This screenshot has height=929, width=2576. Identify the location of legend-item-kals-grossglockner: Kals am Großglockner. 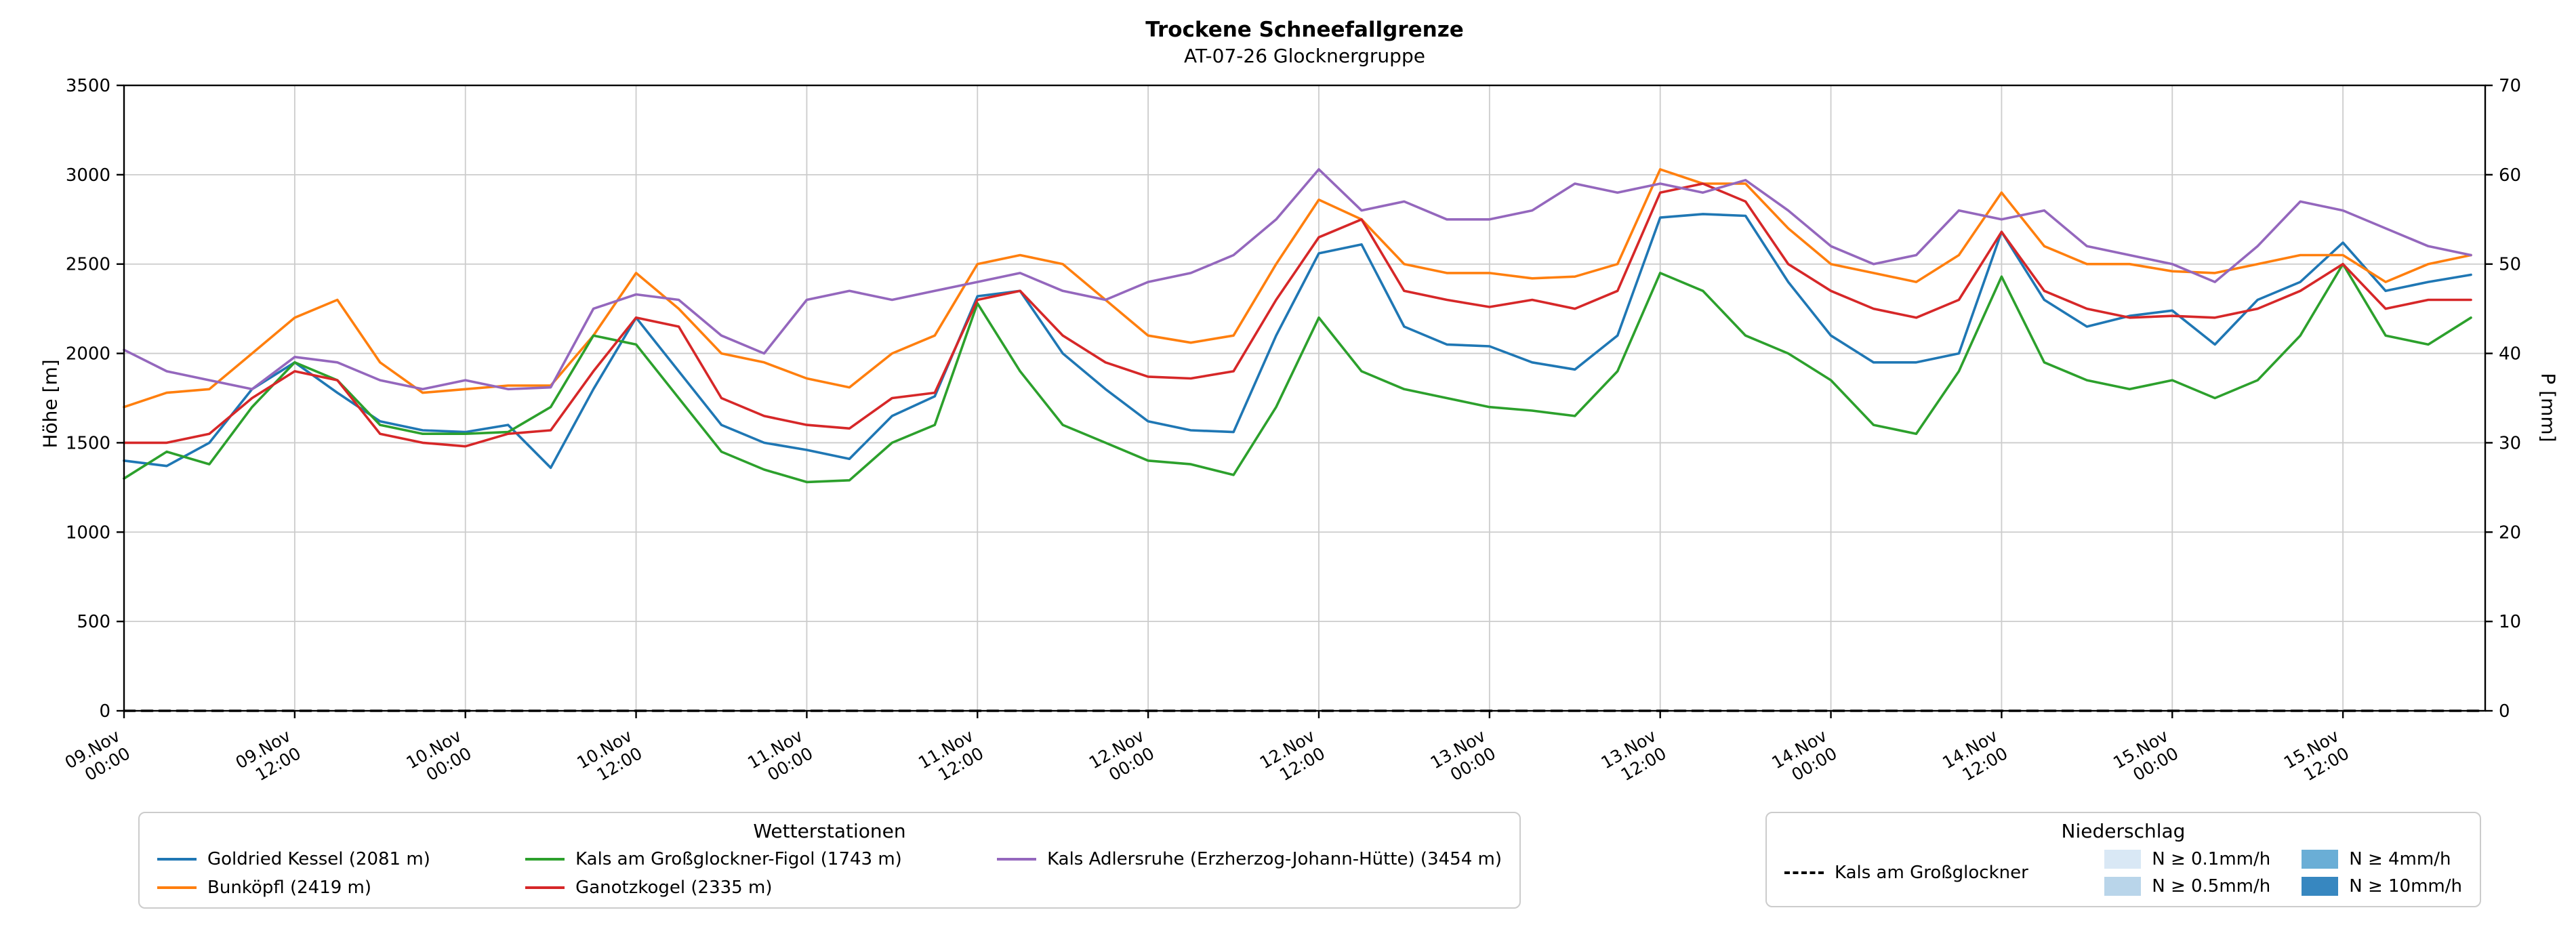
(1906, 873).